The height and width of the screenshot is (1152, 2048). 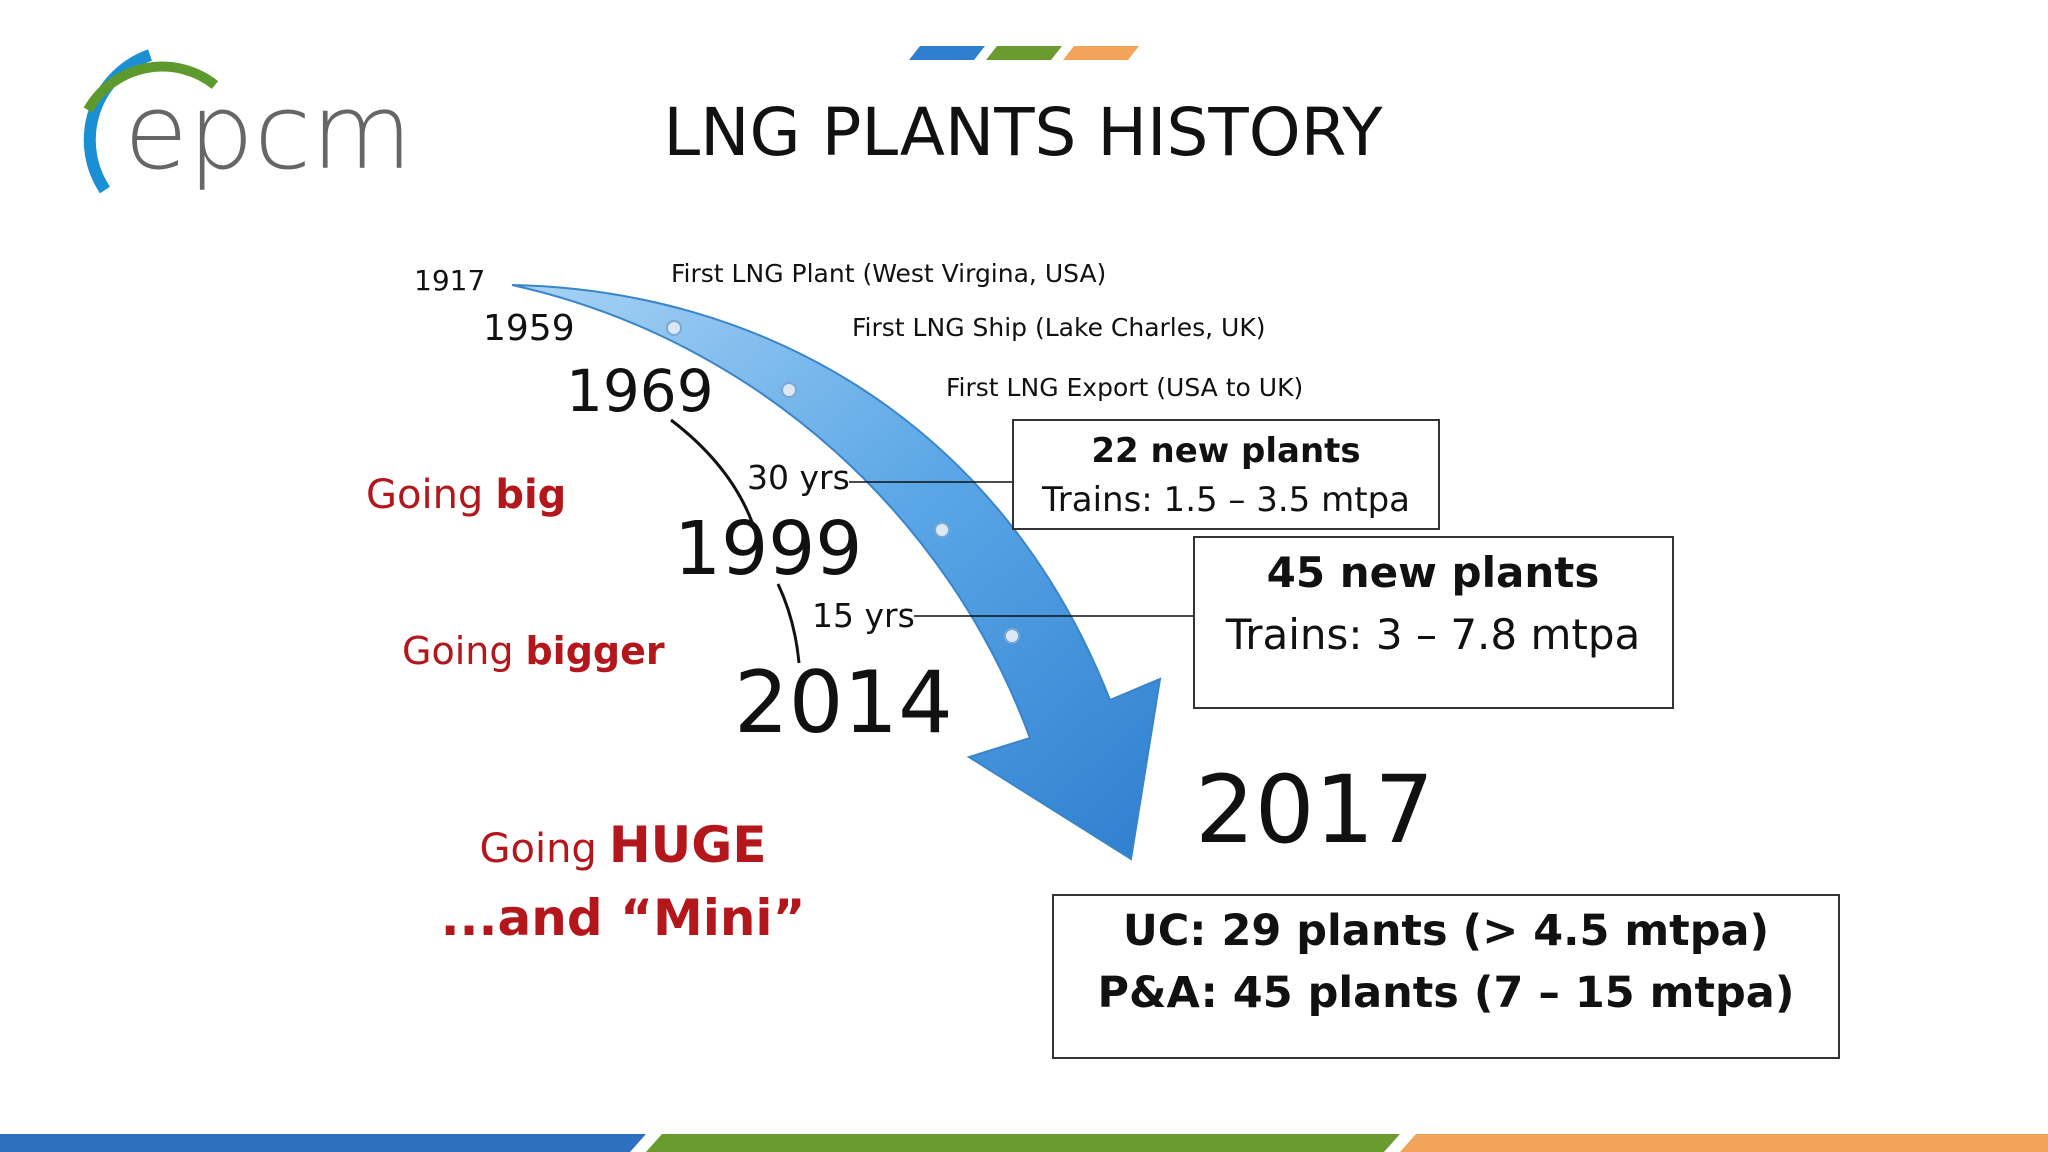 I want to click on phase: Going HUGE, so click(x=623, y=845).